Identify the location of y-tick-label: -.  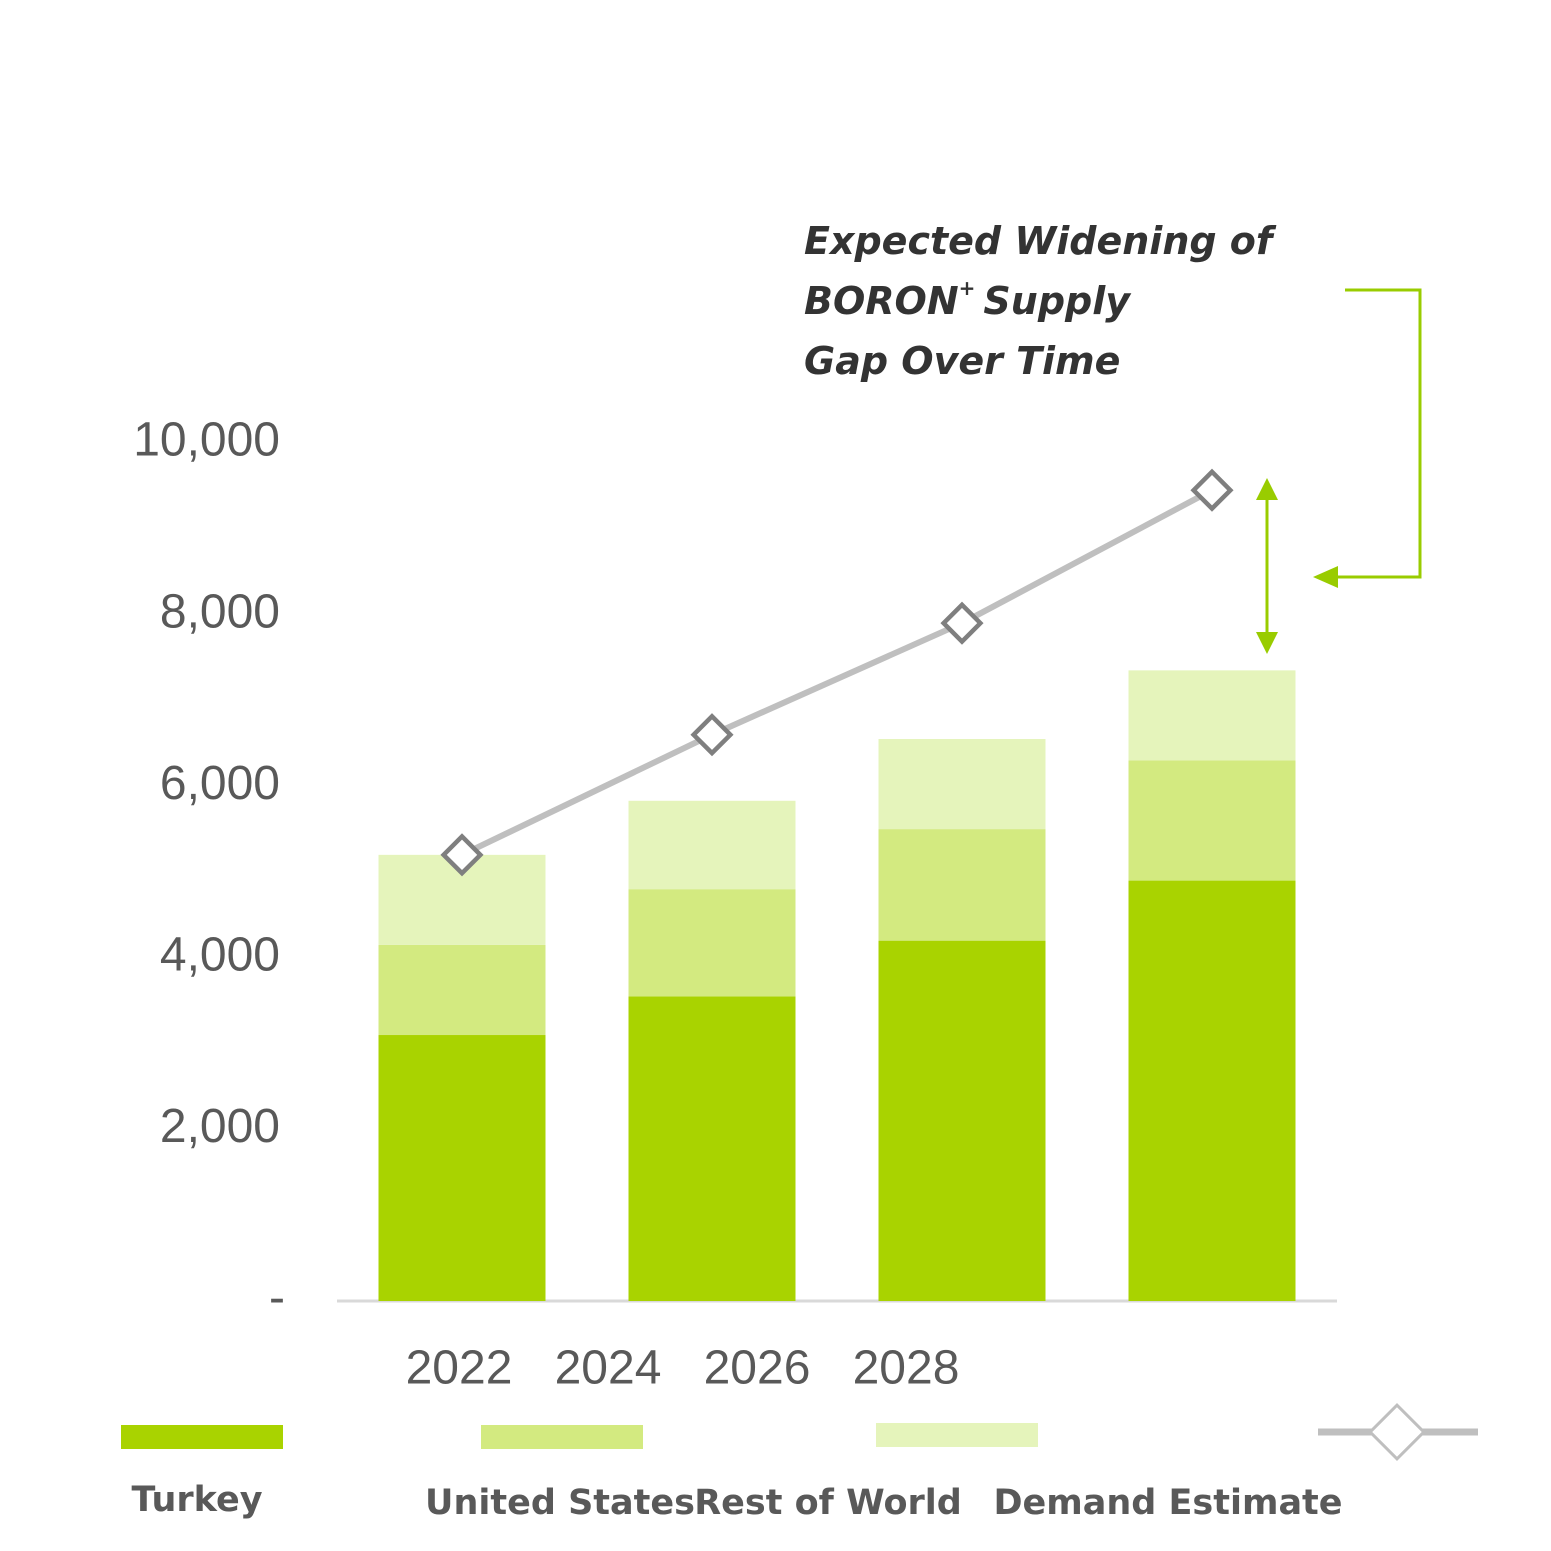
(277, 1298).